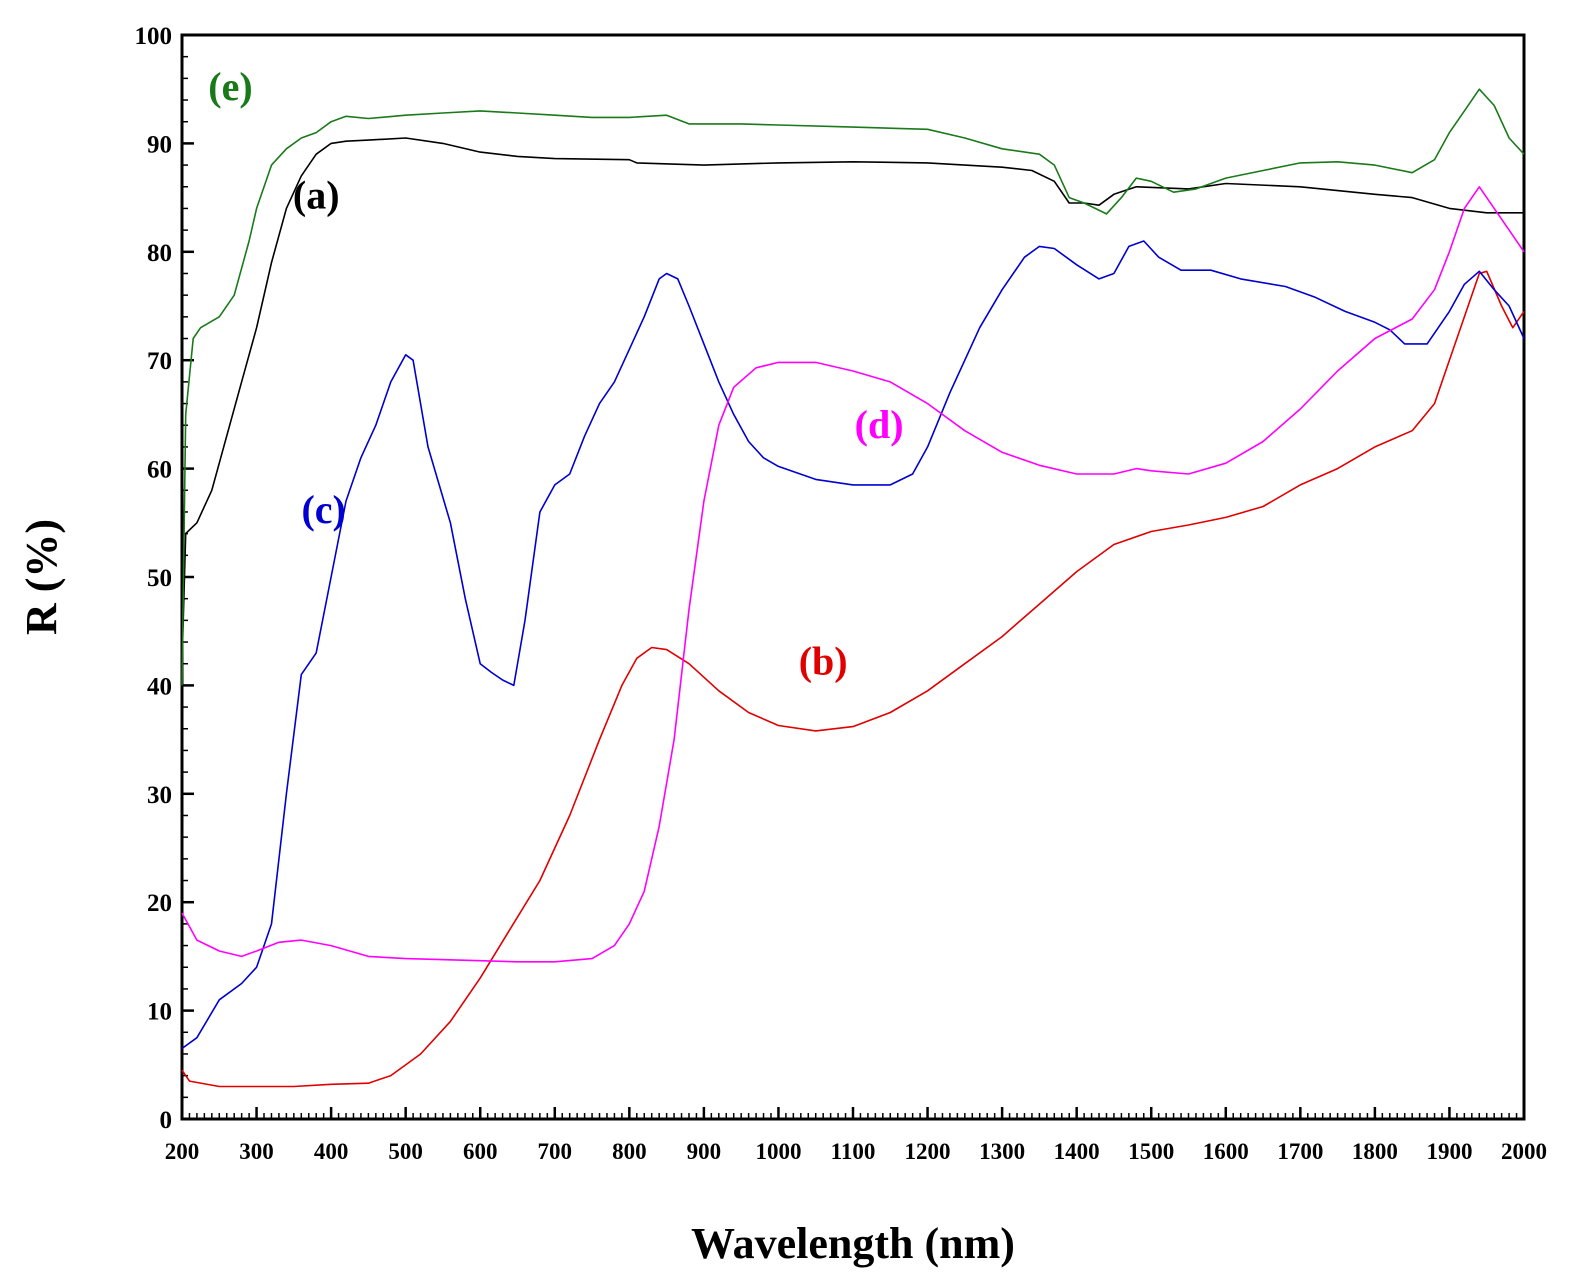 Image resolution: width=1575 pixels, height=1282 pixels. I want to click on x-tick-label: 800, so click(629, 1151).